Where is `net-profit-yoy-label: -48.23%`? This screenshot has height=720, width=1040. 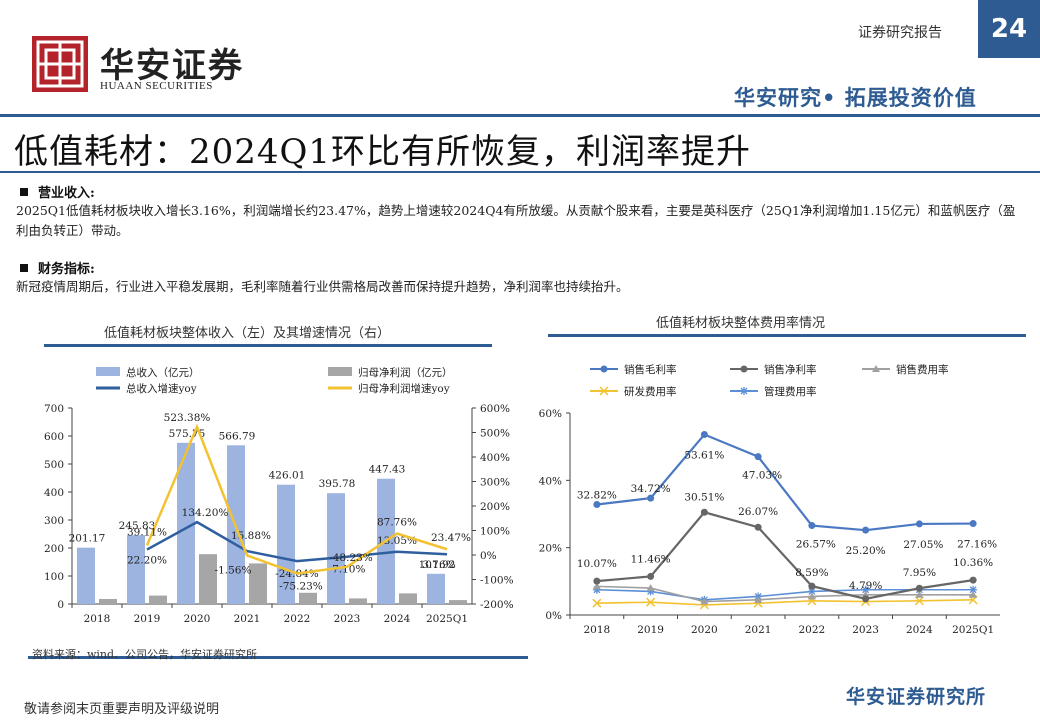
net-profit-yoy-label: -48.23% is located at coordinates (351, 558).